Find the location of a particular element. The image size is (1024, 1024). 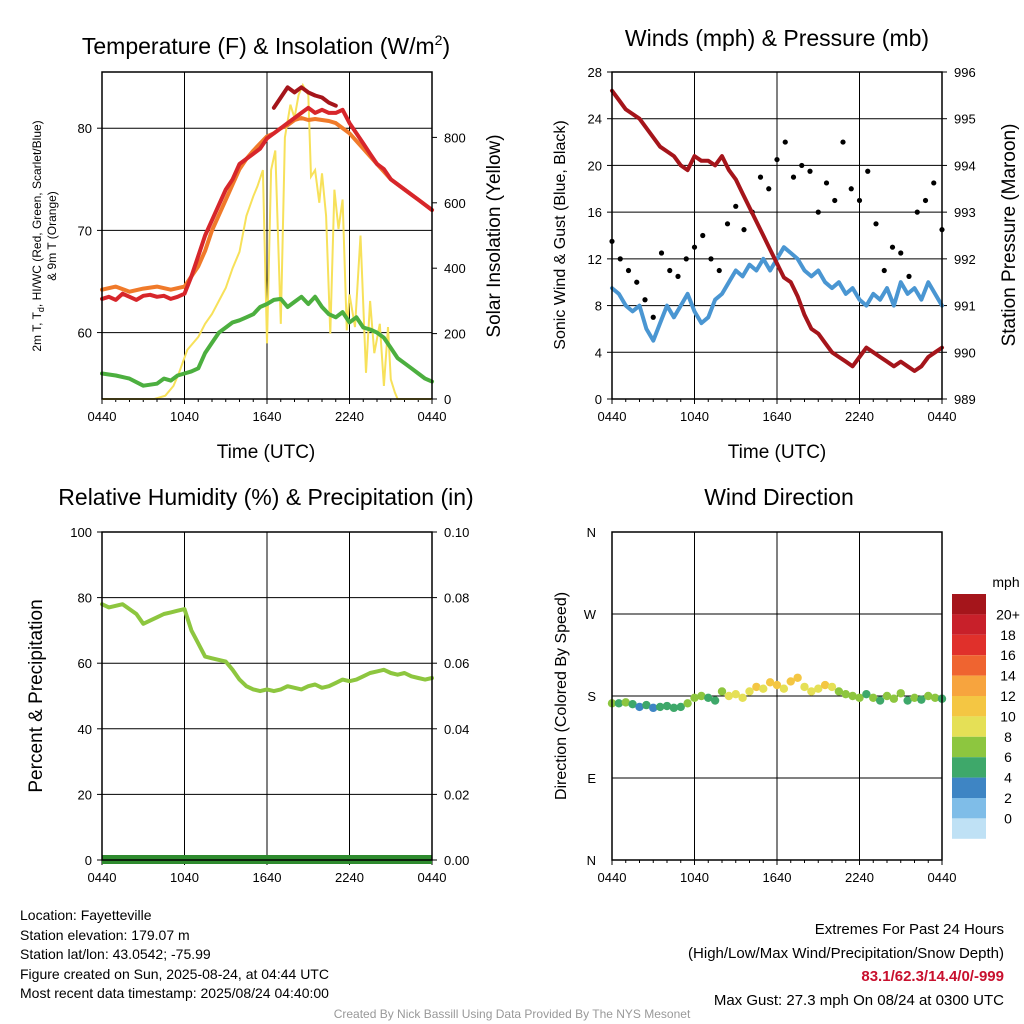

colorbar-label: 6 is located at coordinates (1008, 757).